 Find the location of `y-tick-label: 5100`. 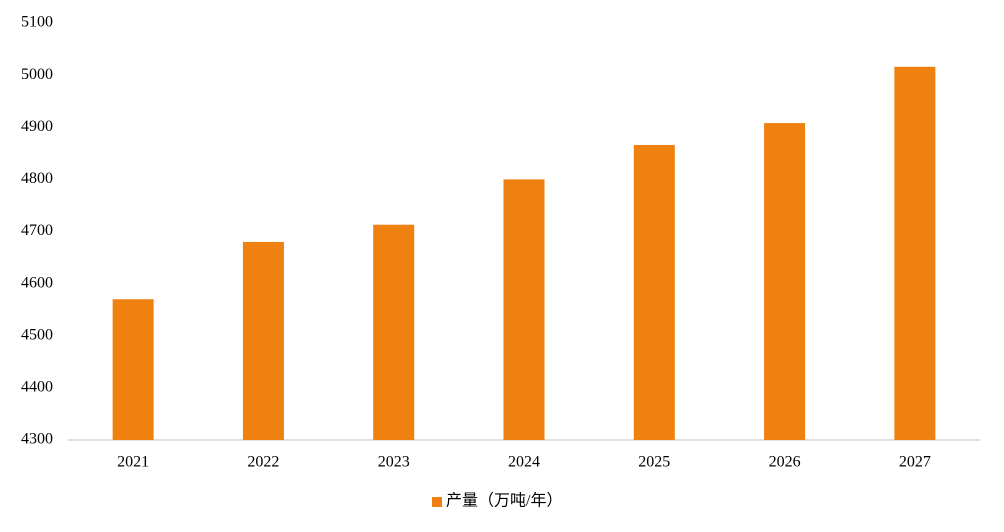

y-tick-label: 5100 is located at coordinates (37, 22).